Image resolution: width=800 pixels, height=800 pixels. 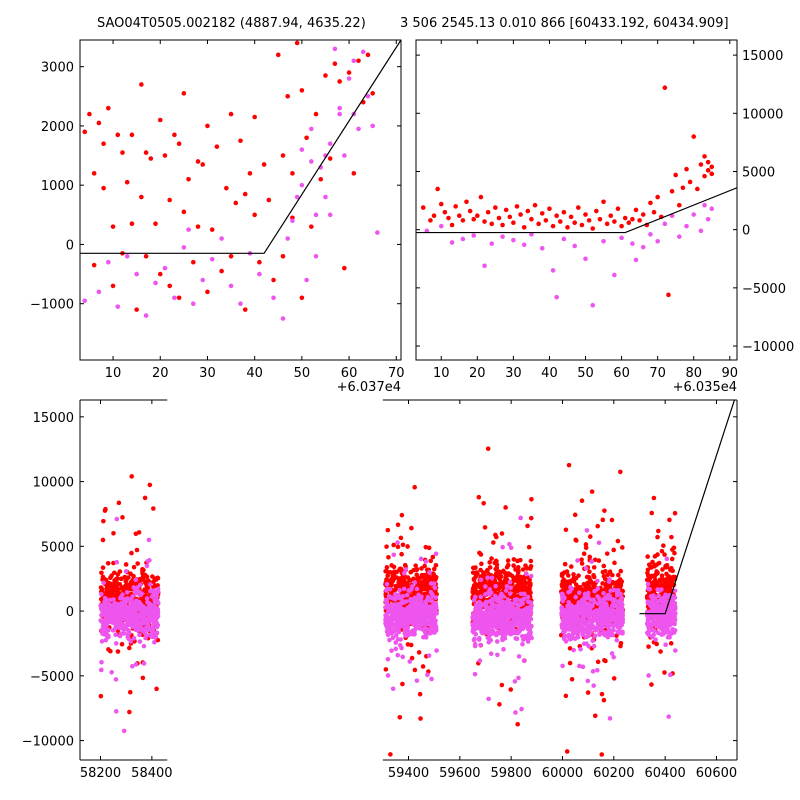 I want to click on y-tick-label: 0, so click(x=70, y=245).